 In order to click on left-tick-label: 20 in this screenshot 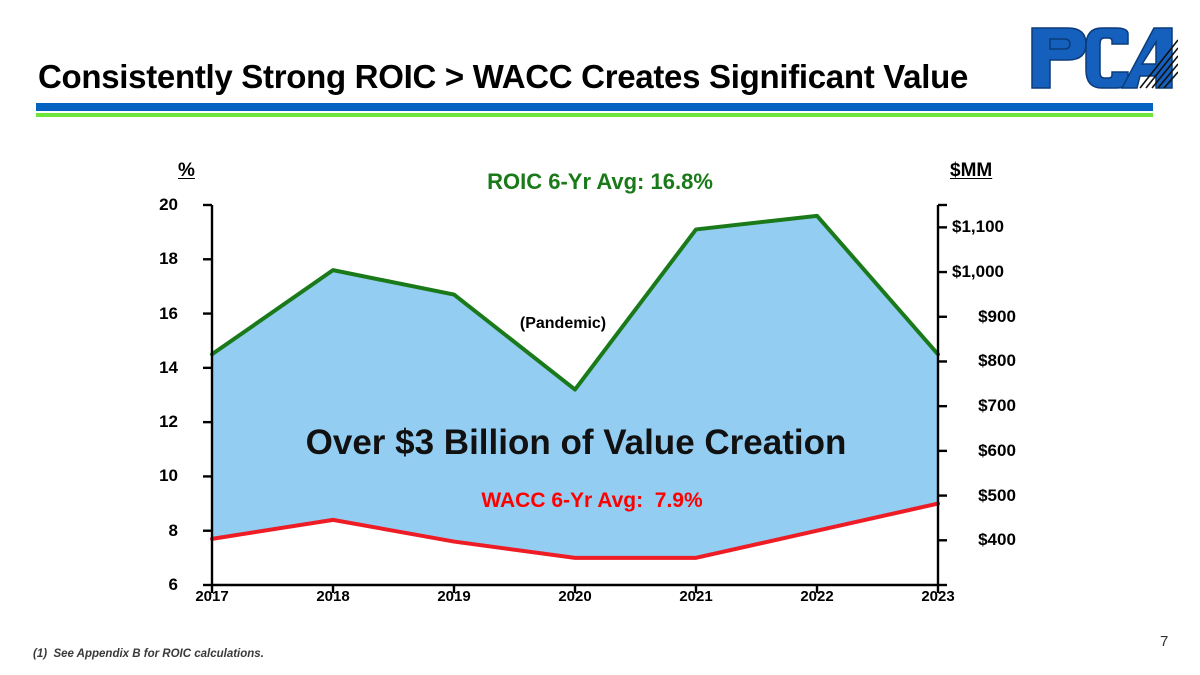, I will do `click(168, 204)`.